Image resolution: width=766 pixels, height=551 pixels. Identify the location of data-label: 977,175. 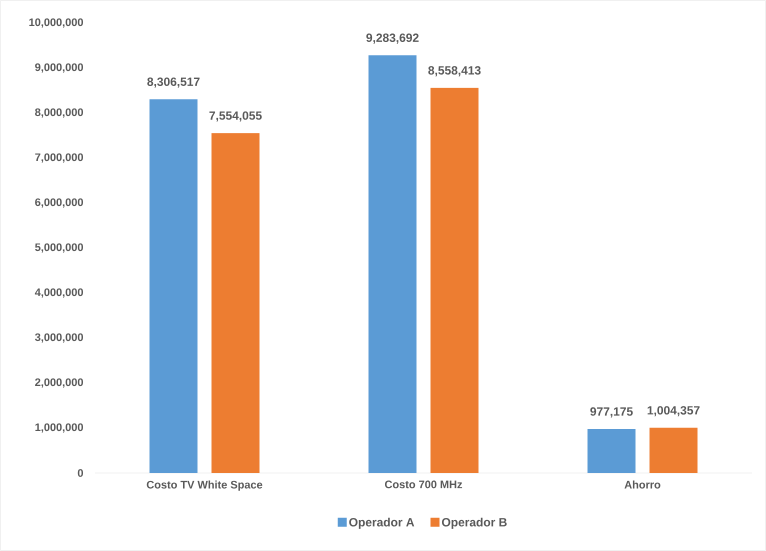
(611, 412).